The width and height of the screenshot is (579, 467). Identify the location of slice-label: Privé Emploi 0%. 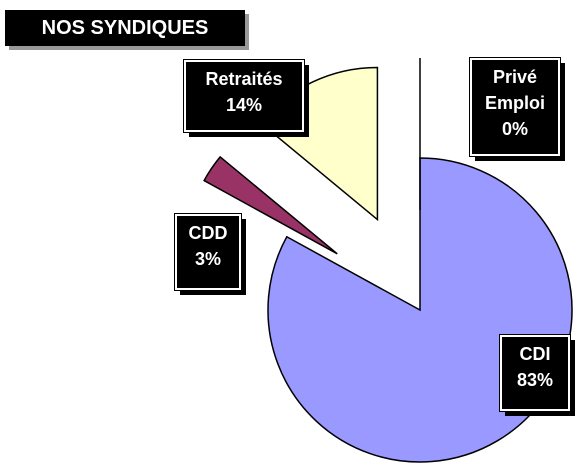
(515, 107).